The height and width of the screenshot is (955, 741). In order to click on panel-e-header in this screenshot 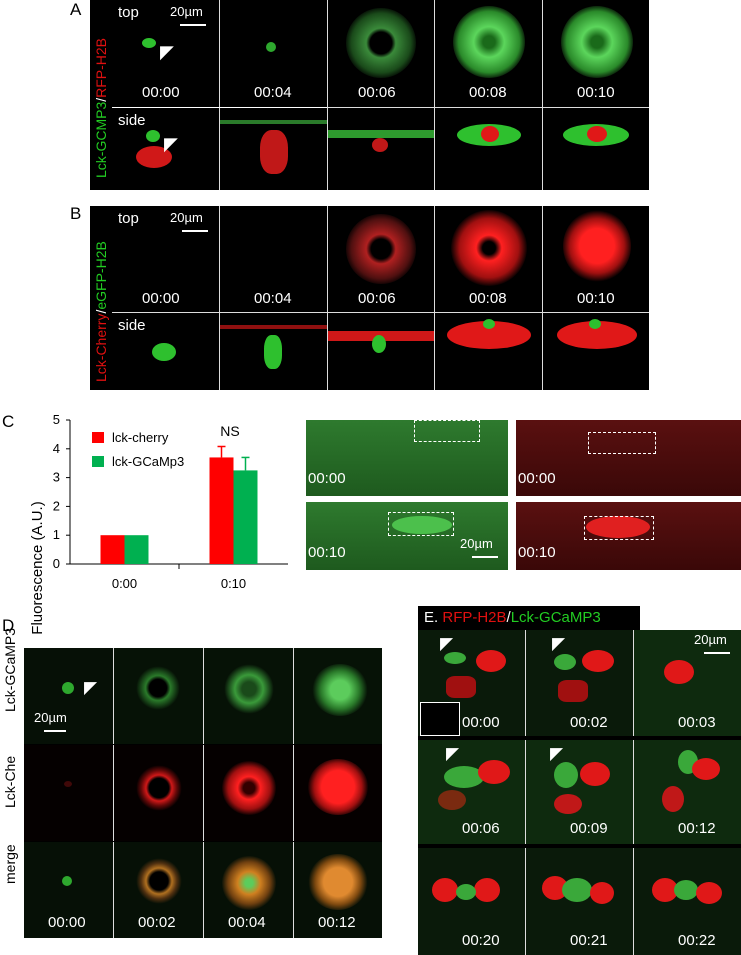, I will do `click(529, 618)`.